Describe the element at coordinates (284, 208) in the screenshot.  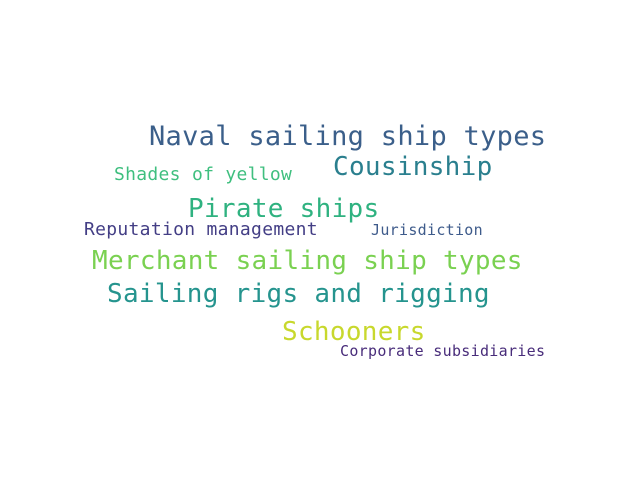
I see `word-pirate-ships: Pirate ships` at that location.